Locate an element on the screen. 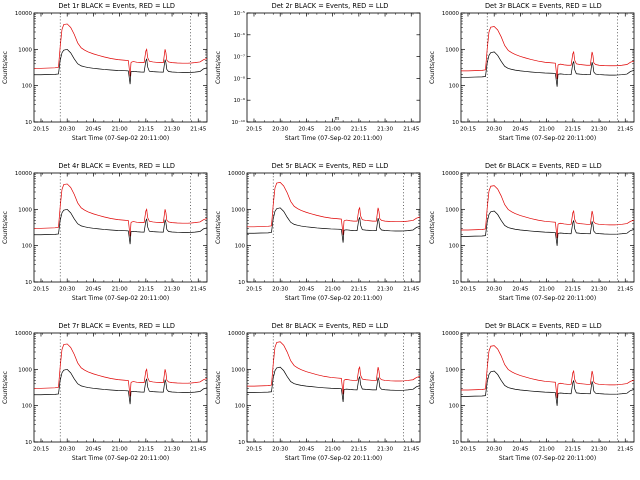 This screenshot has height=480, width=640. y-tick-label: 10⁻⁶ is located at coordinates (239, 36).